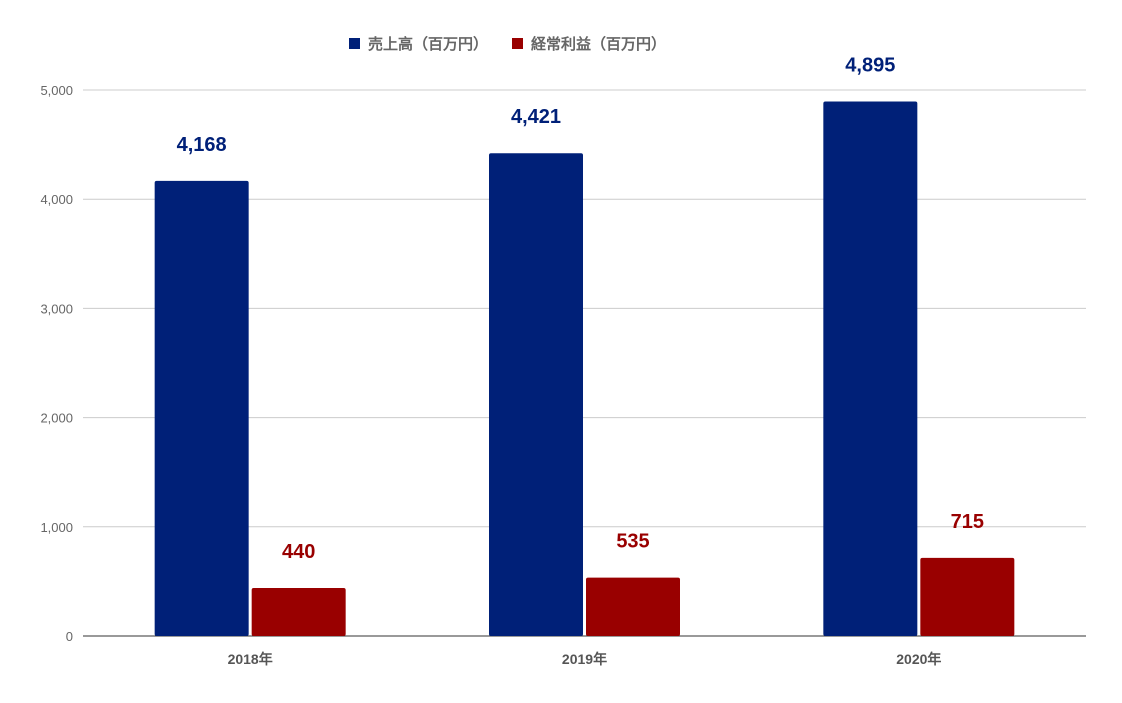 Image resolution: width=1122 pixels, height=703 pixels. What do you see at coordinates (202, 145) in the screenshot?
I see `data-label: 4,168` at bounding box center [202, 145].